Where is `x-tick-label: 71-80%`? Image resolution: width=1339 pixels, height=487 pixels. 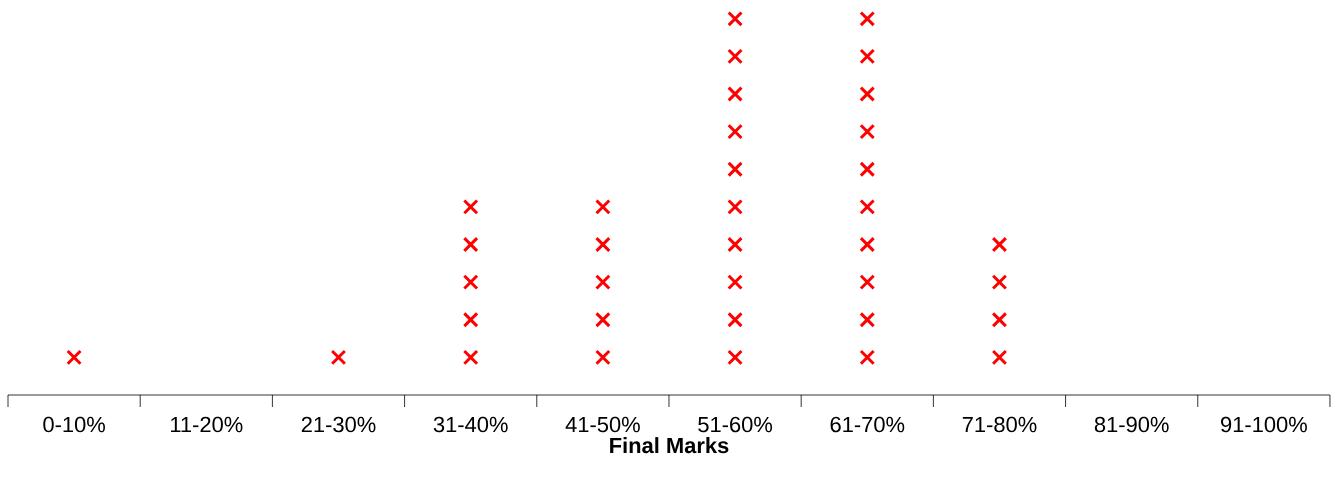 x-tick-label: 71-80% is located at coordinates (999, 424).